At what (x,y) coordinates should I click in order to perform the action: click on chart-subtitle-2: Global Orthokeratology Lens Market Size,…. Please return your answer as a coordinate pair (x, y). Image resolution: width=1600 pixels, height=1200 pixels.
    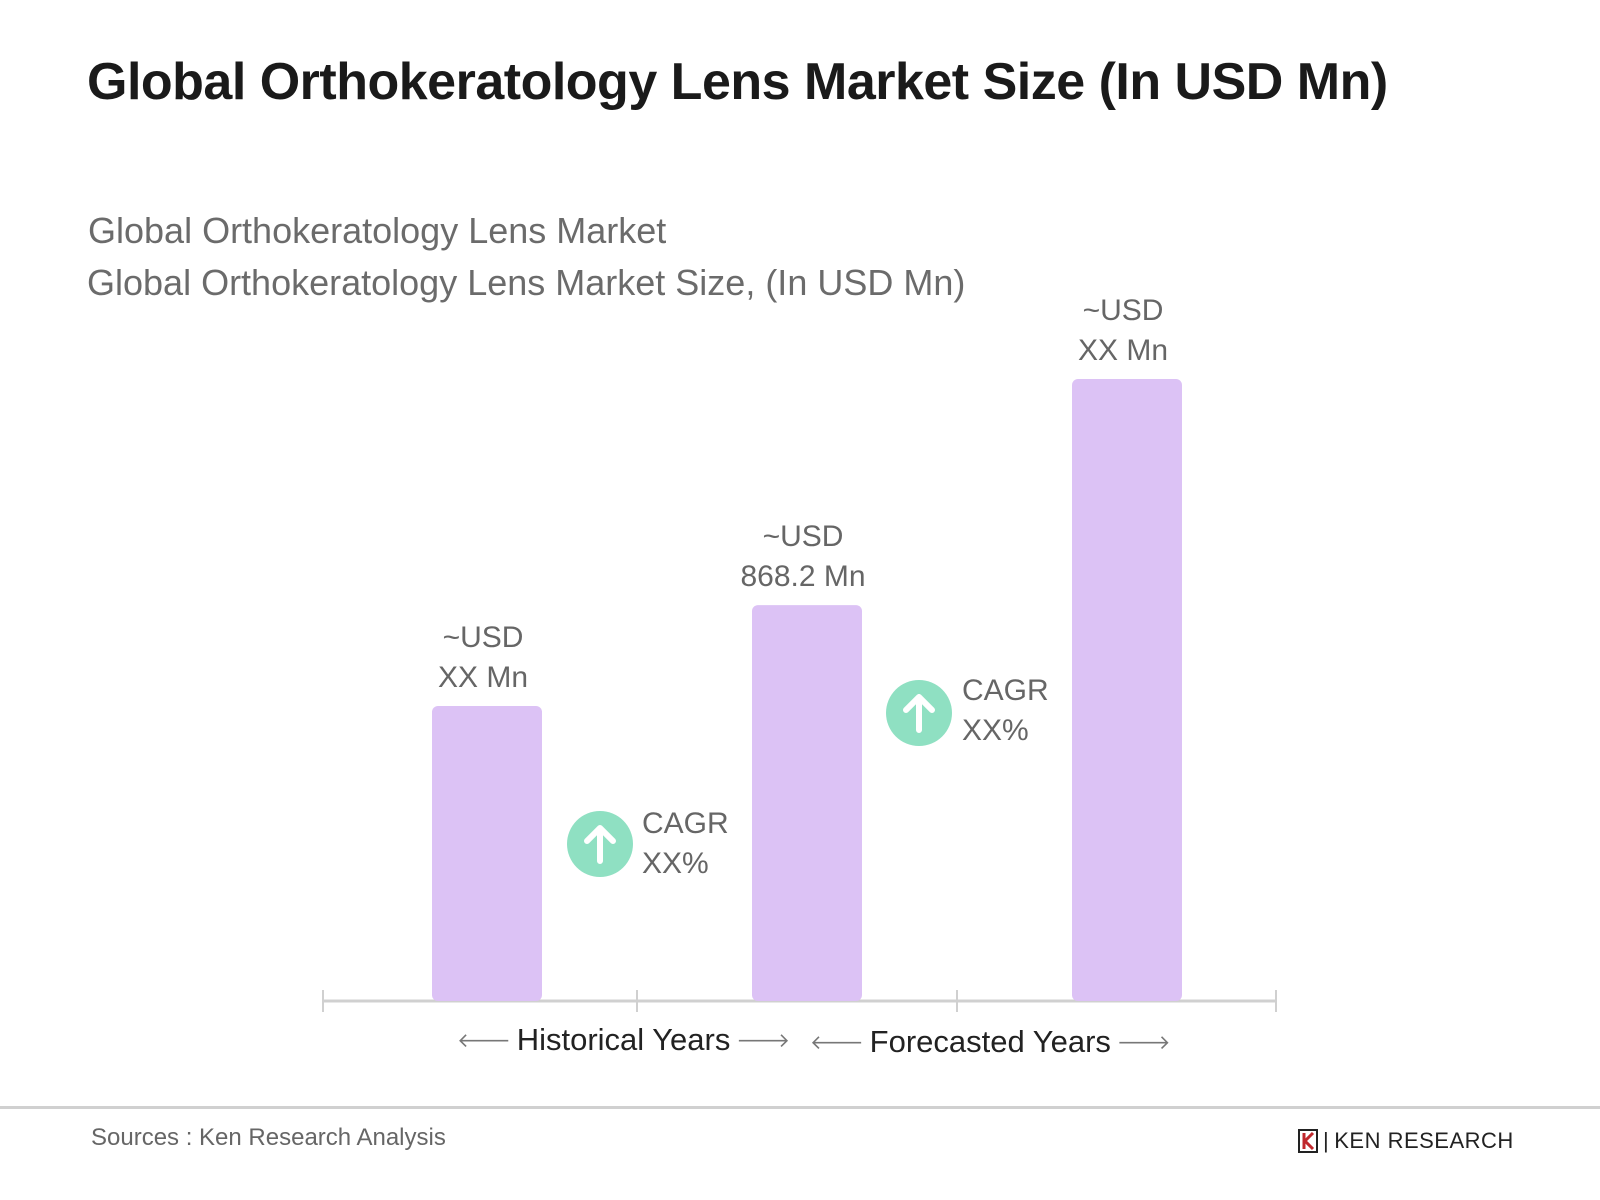
    Looking at the image, I should click on (526, 282).